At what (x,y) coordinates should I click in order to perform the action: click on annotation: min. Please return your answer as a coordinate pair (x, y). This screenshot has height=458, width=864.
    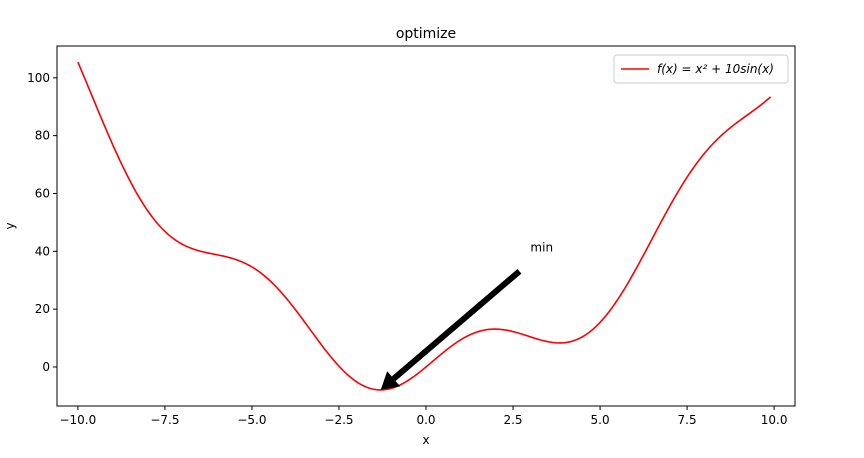
    Looking at the image, I should click on (466, 315).